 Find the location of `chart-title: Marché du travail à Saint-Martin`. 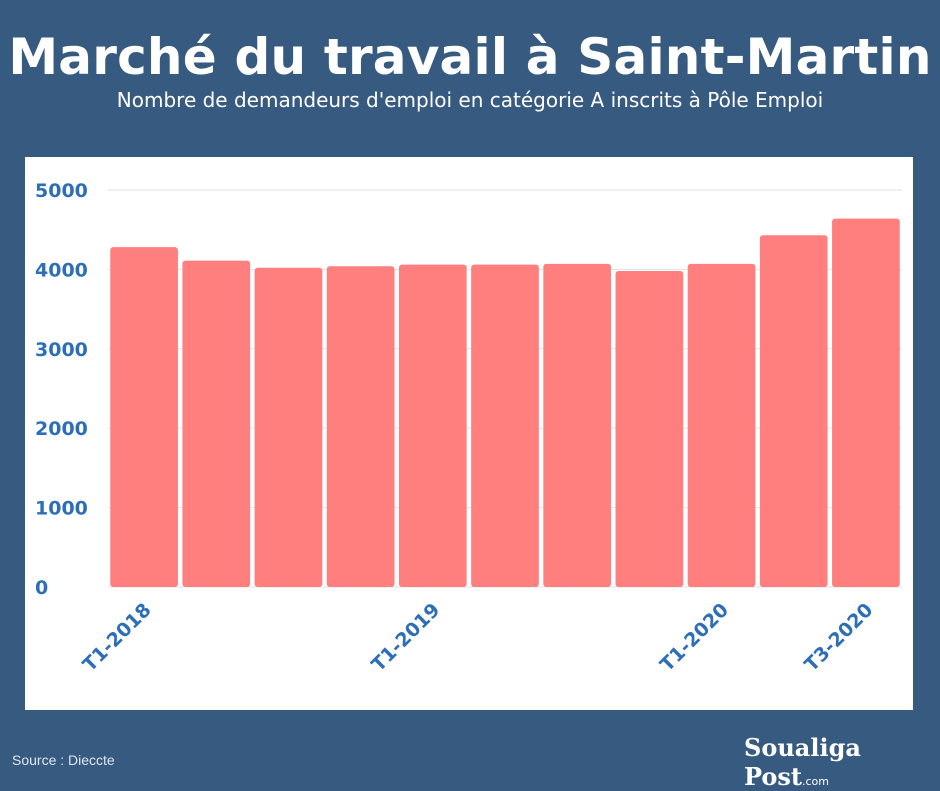

chart-title: Marché du travail à Saint-Martin is located at coordinates (470, 57).